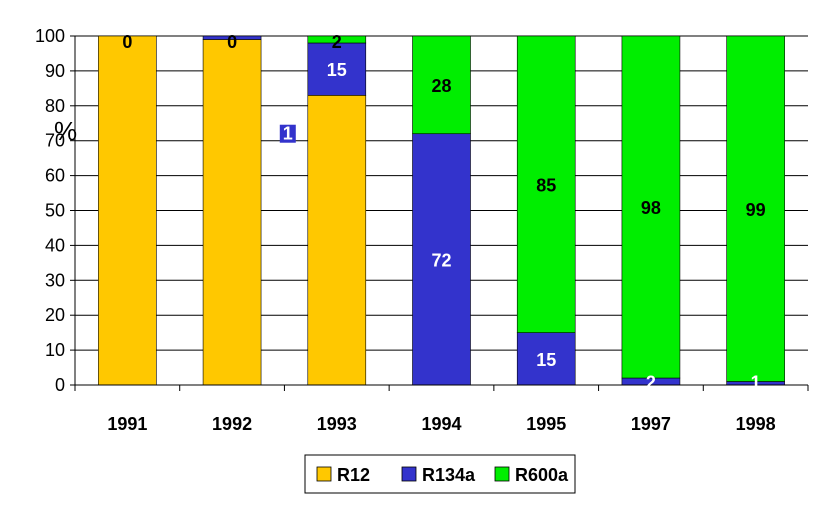 Image resolution: width=828 pixels, height=523 pixels. Describe the element at coordinates (127, 42) in the screenshot. I see `data-label-r134a-1991: 0` at that location.